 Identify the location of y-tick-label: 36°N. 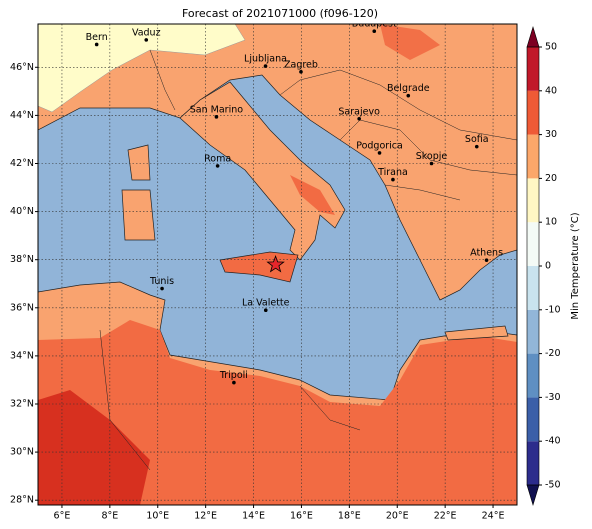
(22, 307).